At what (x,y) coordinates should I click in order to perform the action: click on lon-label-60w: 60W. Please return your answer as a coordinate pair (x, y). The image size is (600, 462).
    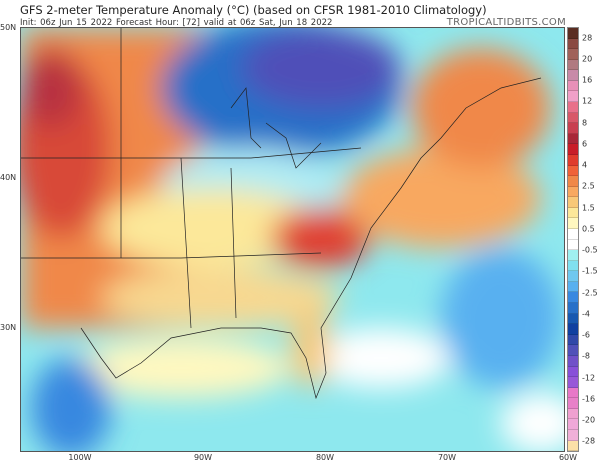
    Looking at the image, I should click on (568, 457).